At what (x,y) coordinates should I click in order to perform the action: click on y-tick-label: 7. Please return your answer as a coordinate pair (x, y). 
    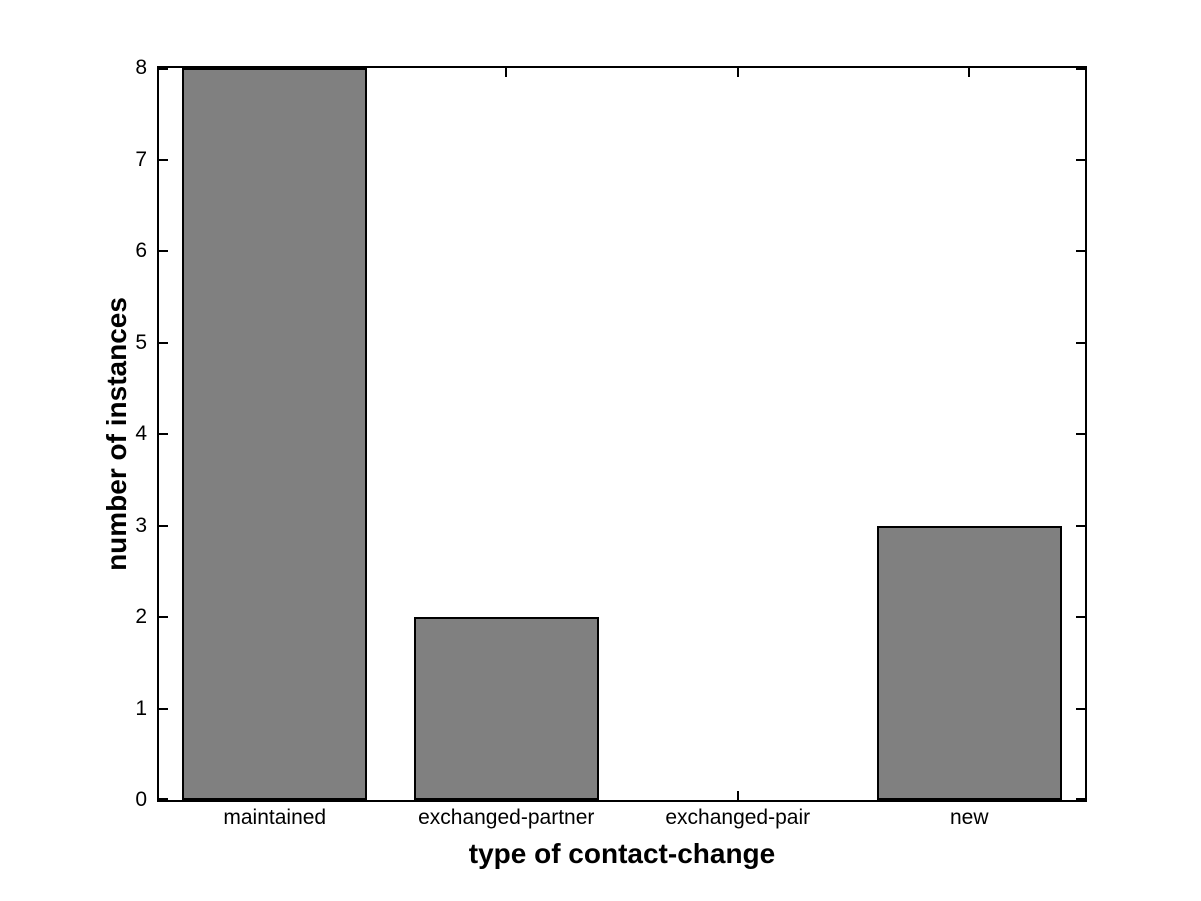
    Looking at the image, I should click on (141, 159).